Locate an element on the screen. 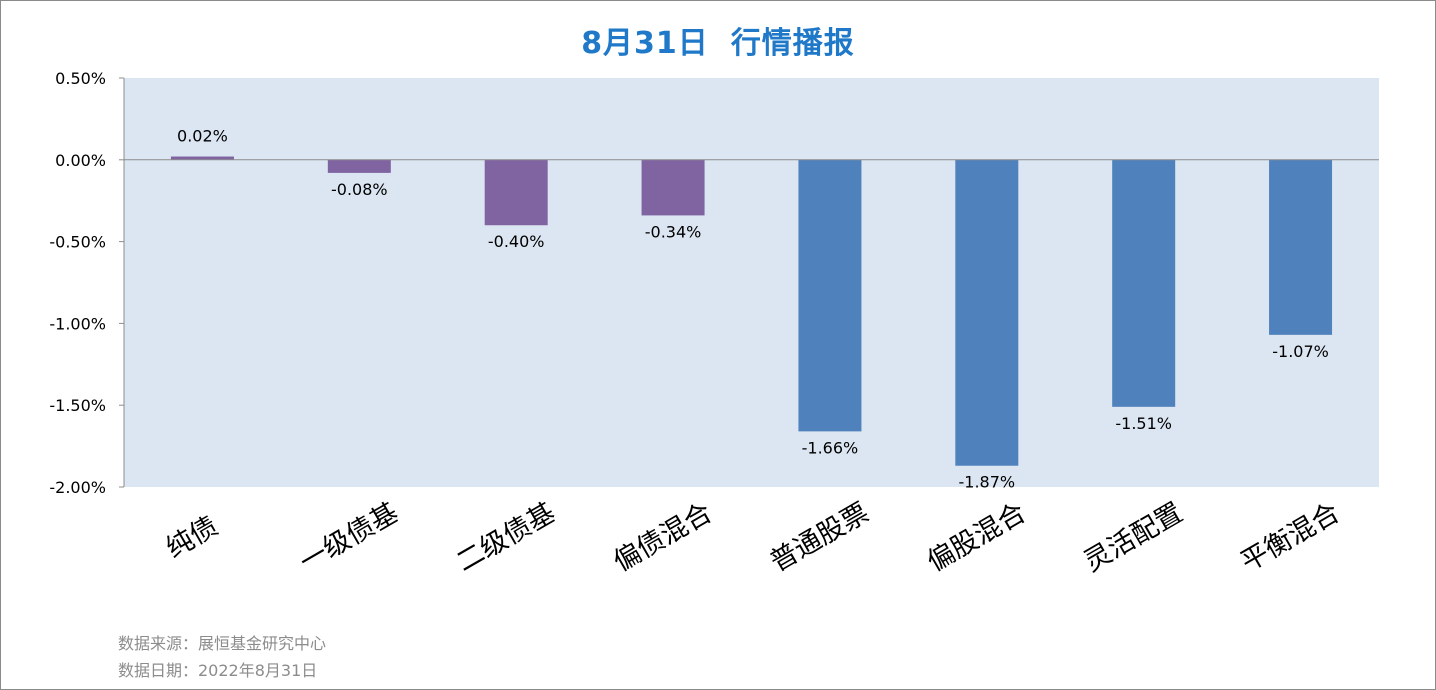  data-label: -1.07% is located at coordinates (1300, 351).